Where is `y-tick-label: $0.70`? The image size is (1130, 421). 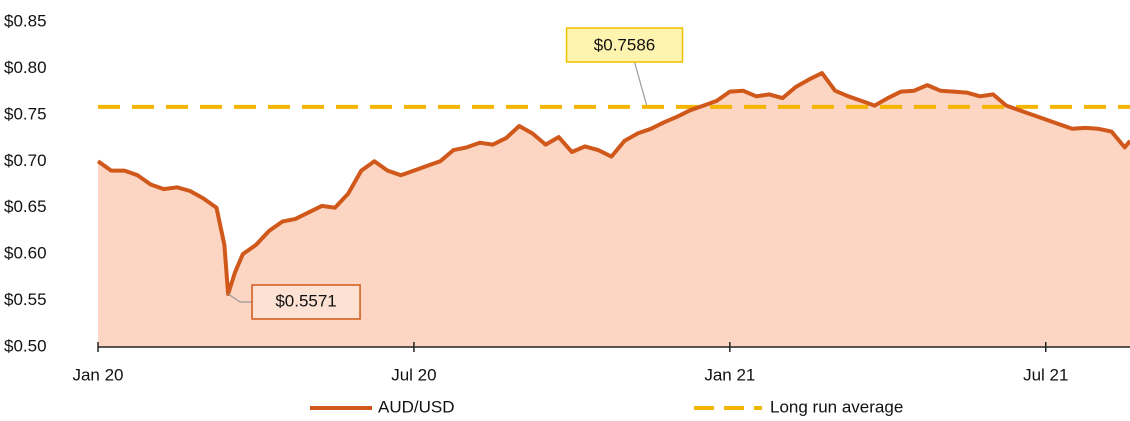 y-tick-label: $0.70 is located at coordinates (25, 160).